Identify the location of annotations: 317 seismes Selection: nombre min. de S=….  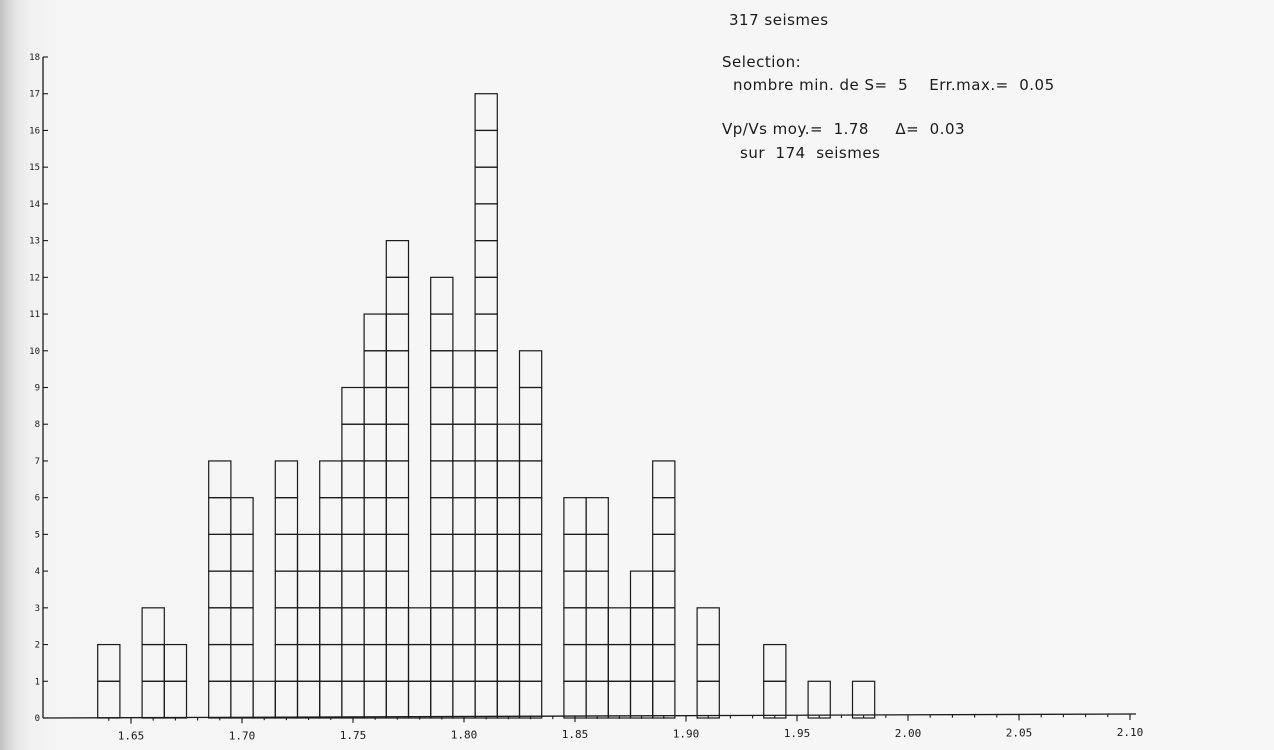
(888, 86).